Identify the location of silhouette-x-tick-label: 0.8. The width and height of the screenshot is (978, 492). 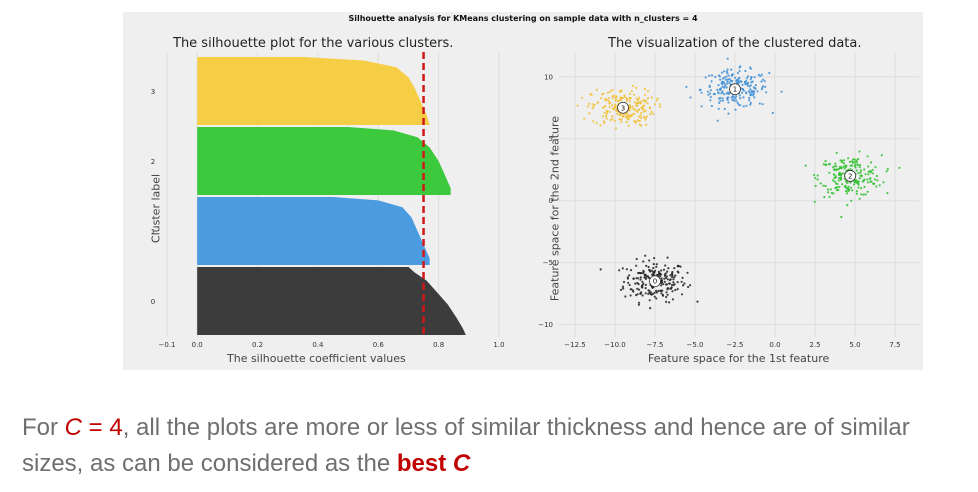
(438, 345).